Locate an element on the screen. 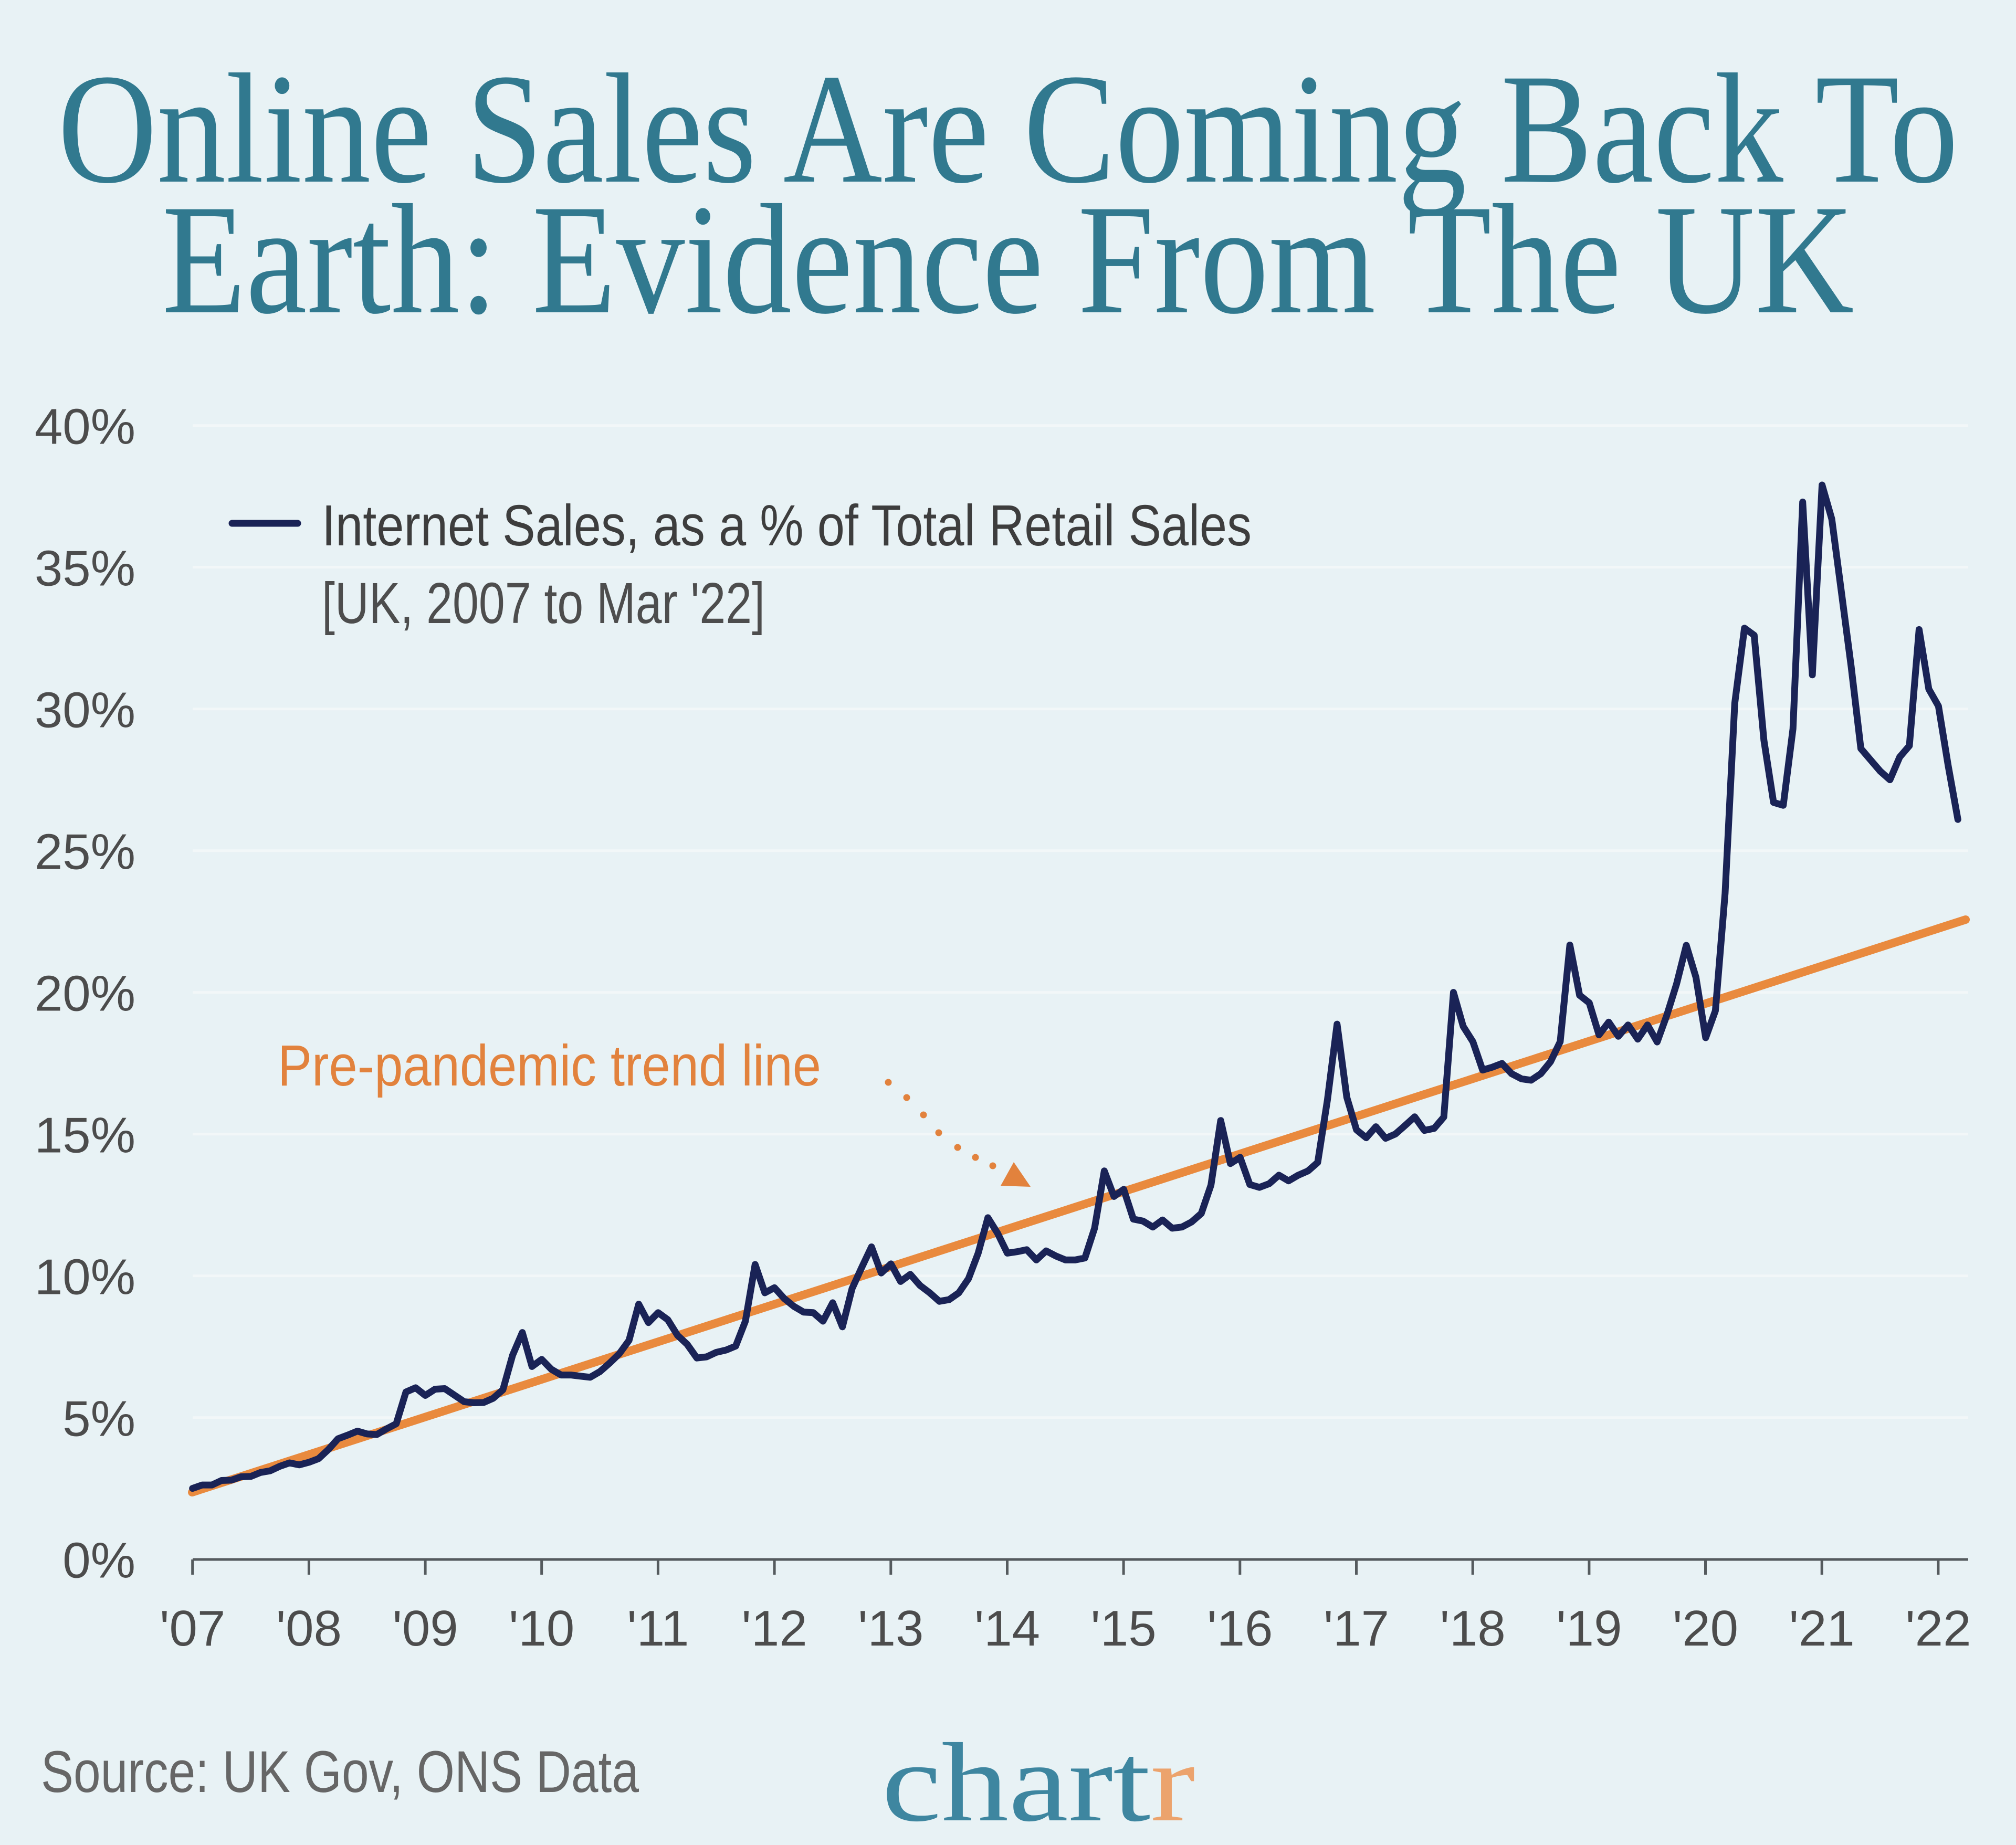  svg-text: [UK, 2007 to Mar '22] is located at coordinates (543, 604).